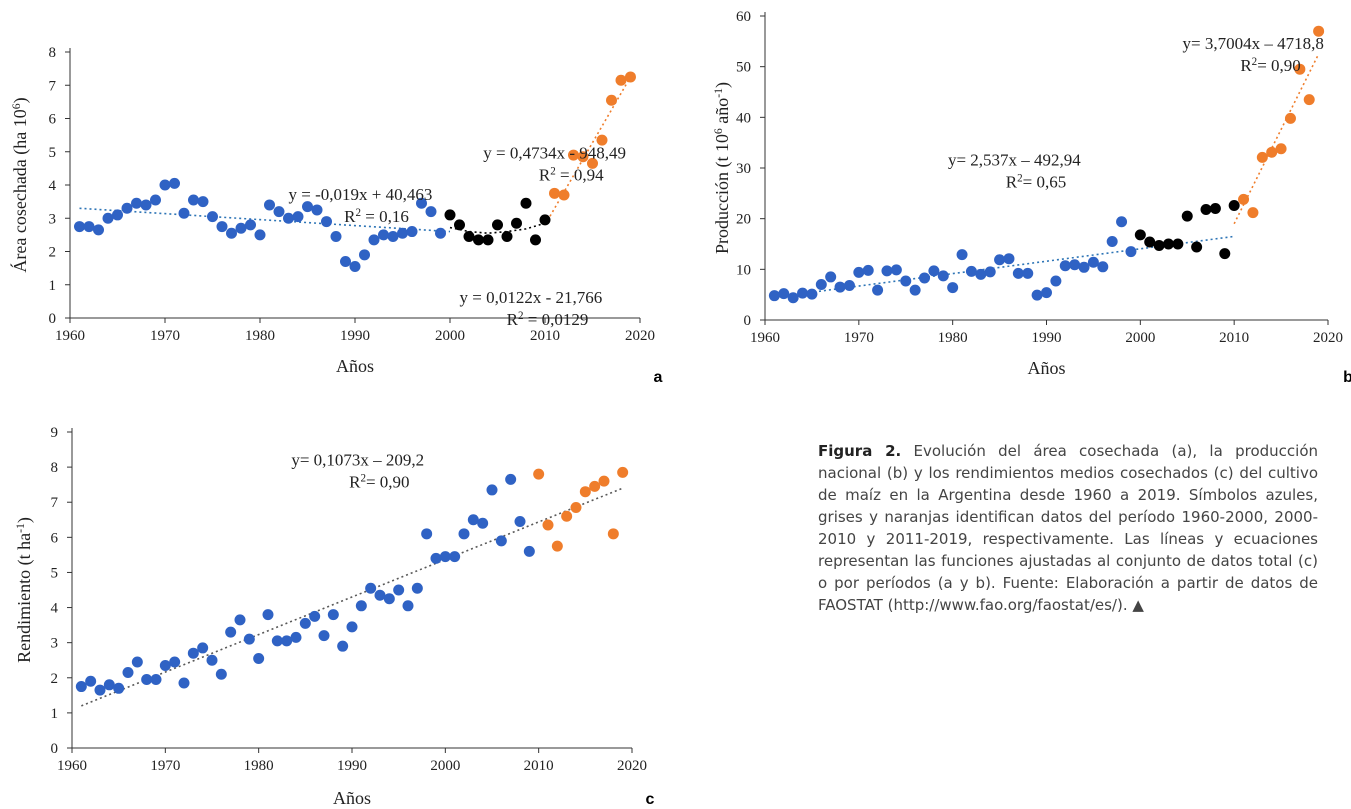 The image size is (1351, 809). Describe the element at coordinates (571, 174) in the screenshot. I see `r-squared-label: R2 = 0,94` at that location.